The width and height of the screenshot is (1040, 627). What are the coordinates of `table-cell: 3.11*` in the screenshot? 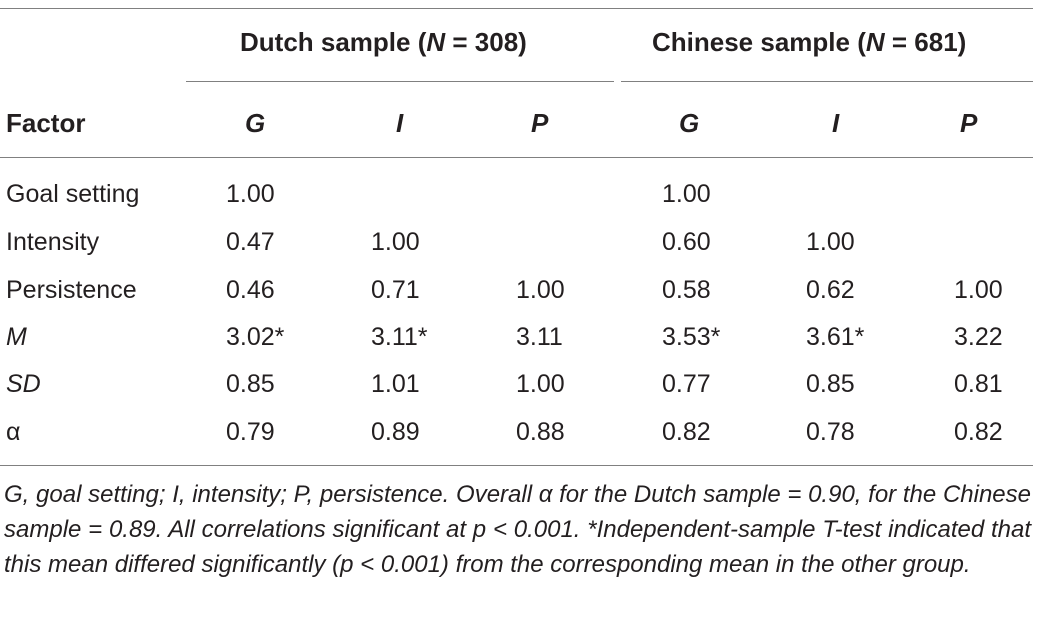 It's located at (399, 337).